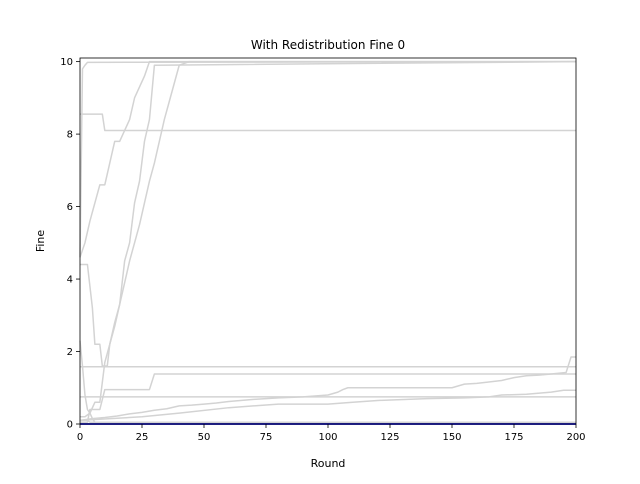 Image resolution: width=640 pixels, height=484 pixels. Describe the element at coordinates (70, 244) in the screenshot. I see `y-axis: 0 2 4 6 8 10` at that location.